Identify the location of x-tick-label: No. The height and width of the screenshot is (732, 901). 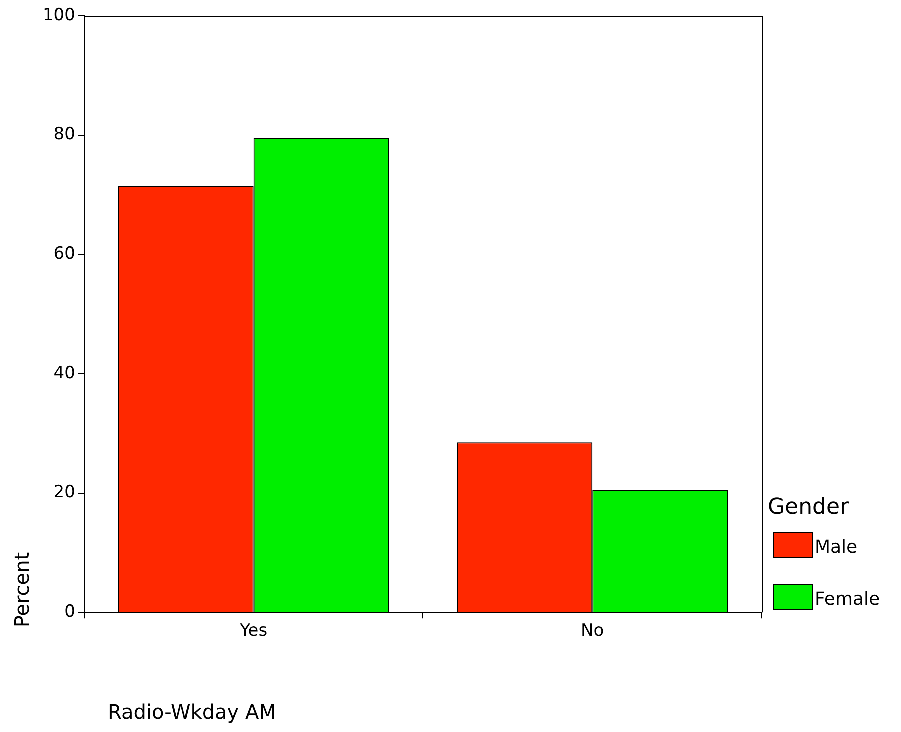
(592, 631).